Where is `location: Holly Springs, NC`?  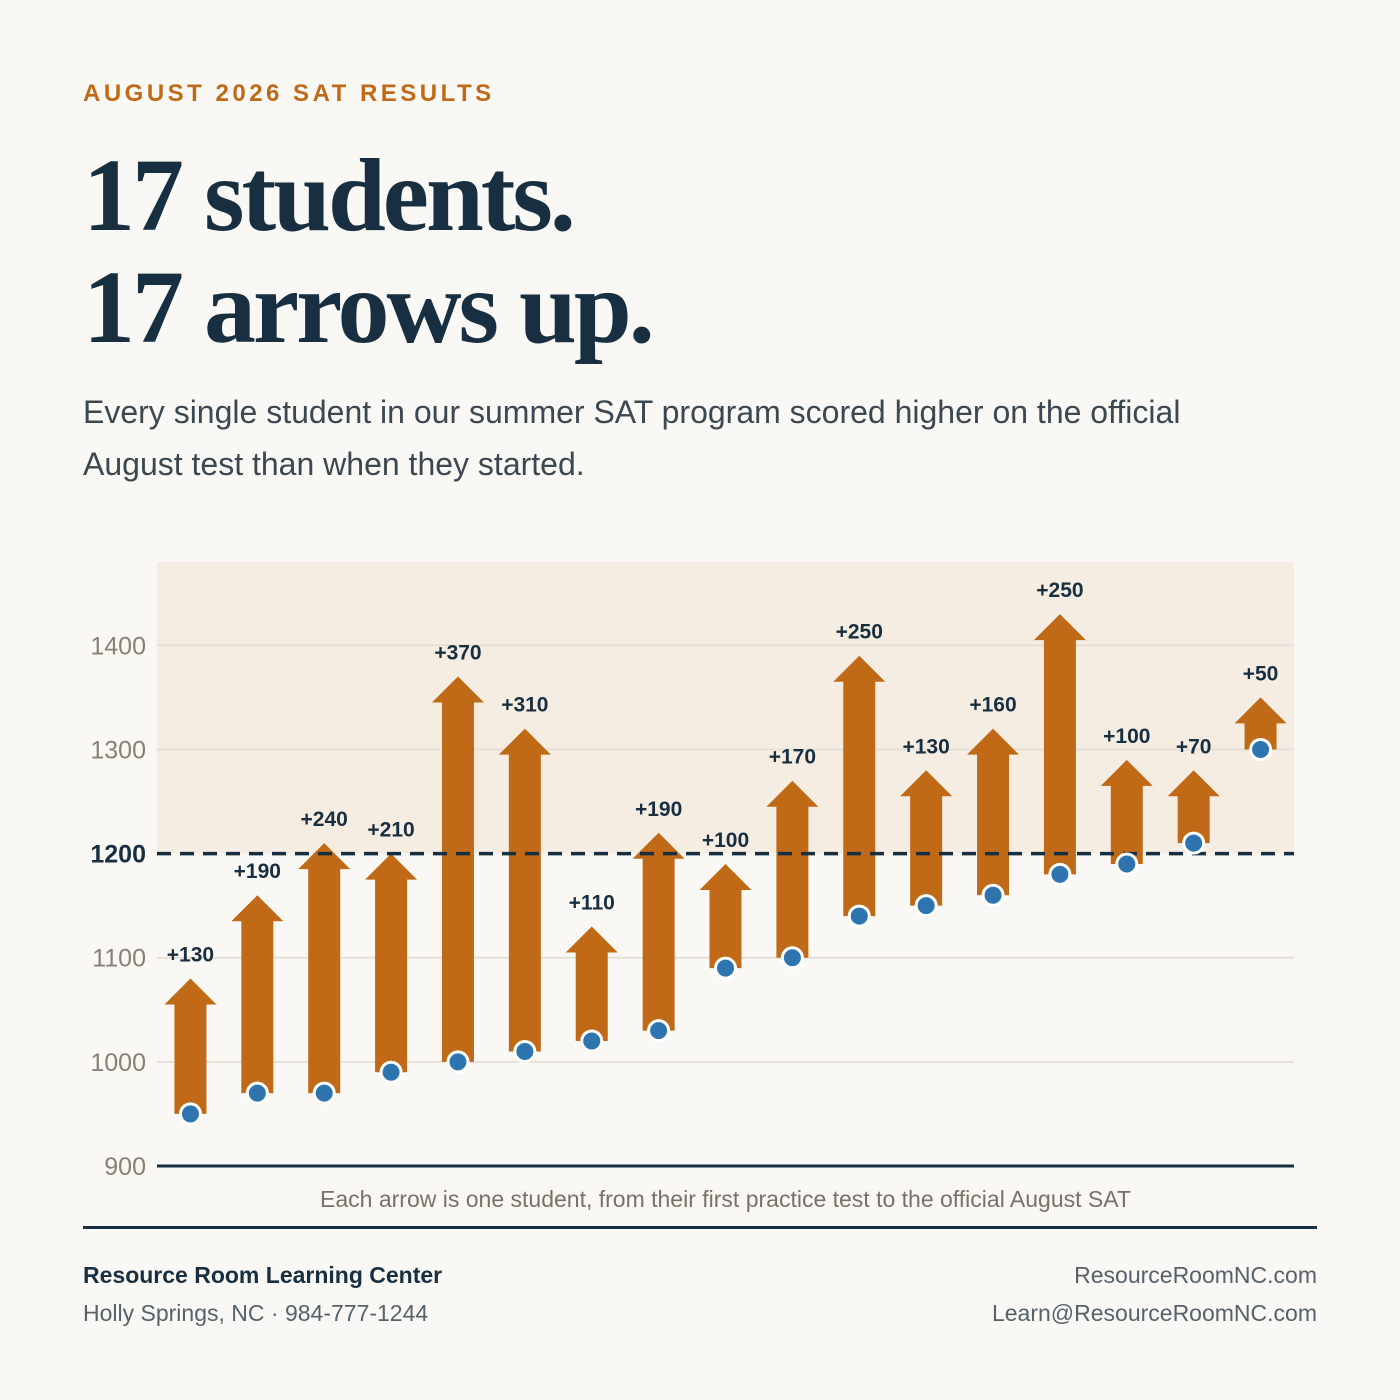 location: Holly Springs, NC is located at coordinates (174, 1313).